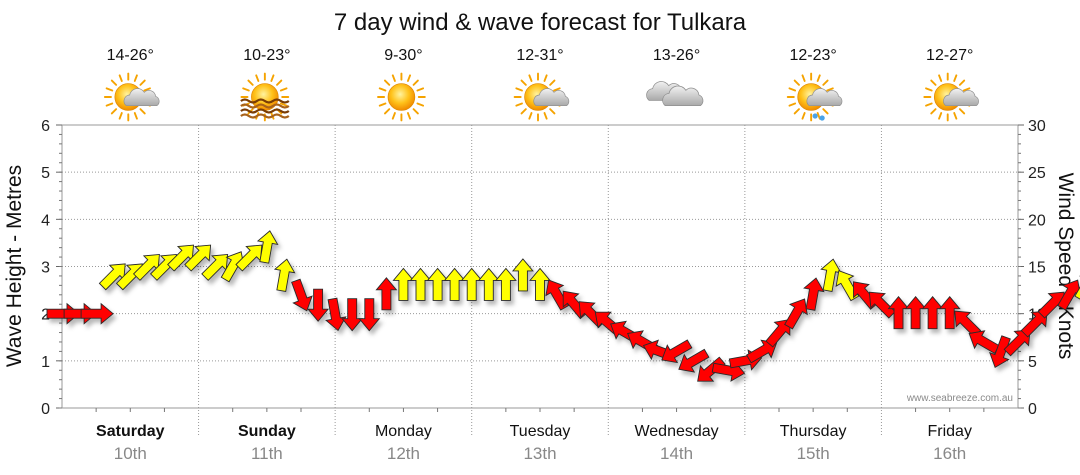 This screenshot has width=1080, height=475. I want to click on day-label: Thursday, so click(813, 431).